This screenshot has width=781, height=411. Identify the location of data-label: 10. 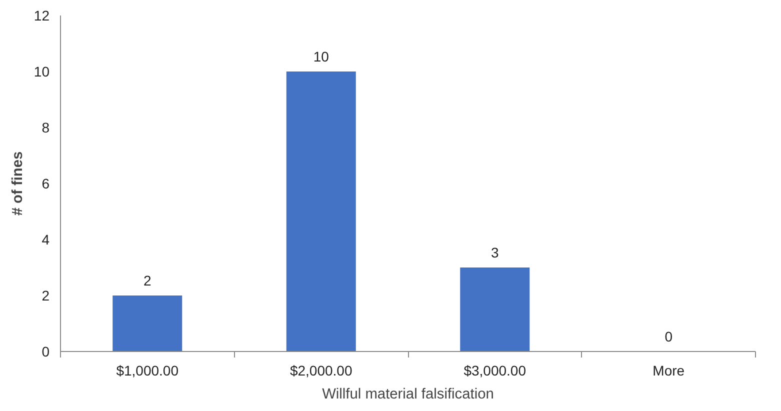
(321, 56).